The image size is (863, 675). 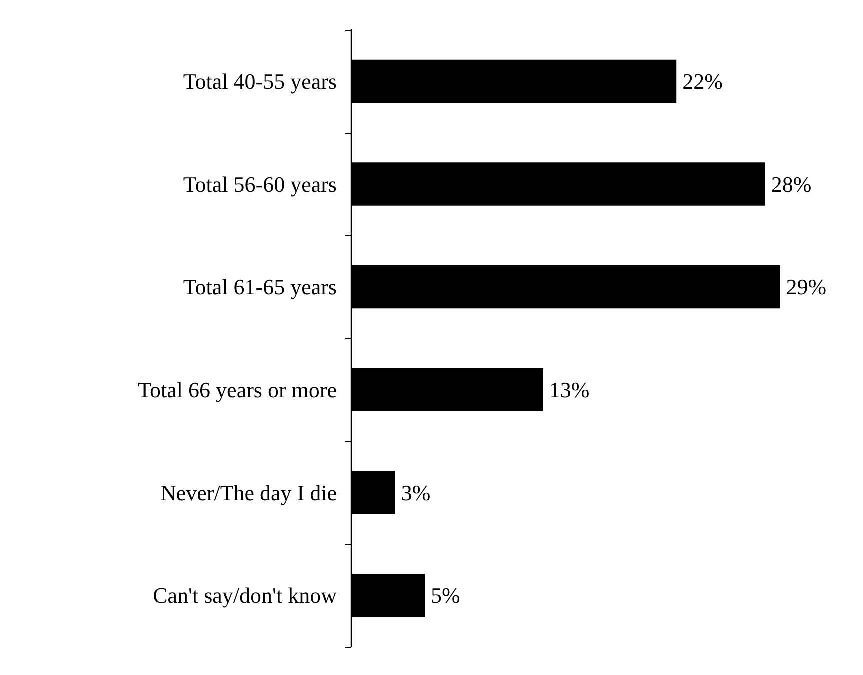 I want to click on data-label: 3%, so click(x=416, y=493).